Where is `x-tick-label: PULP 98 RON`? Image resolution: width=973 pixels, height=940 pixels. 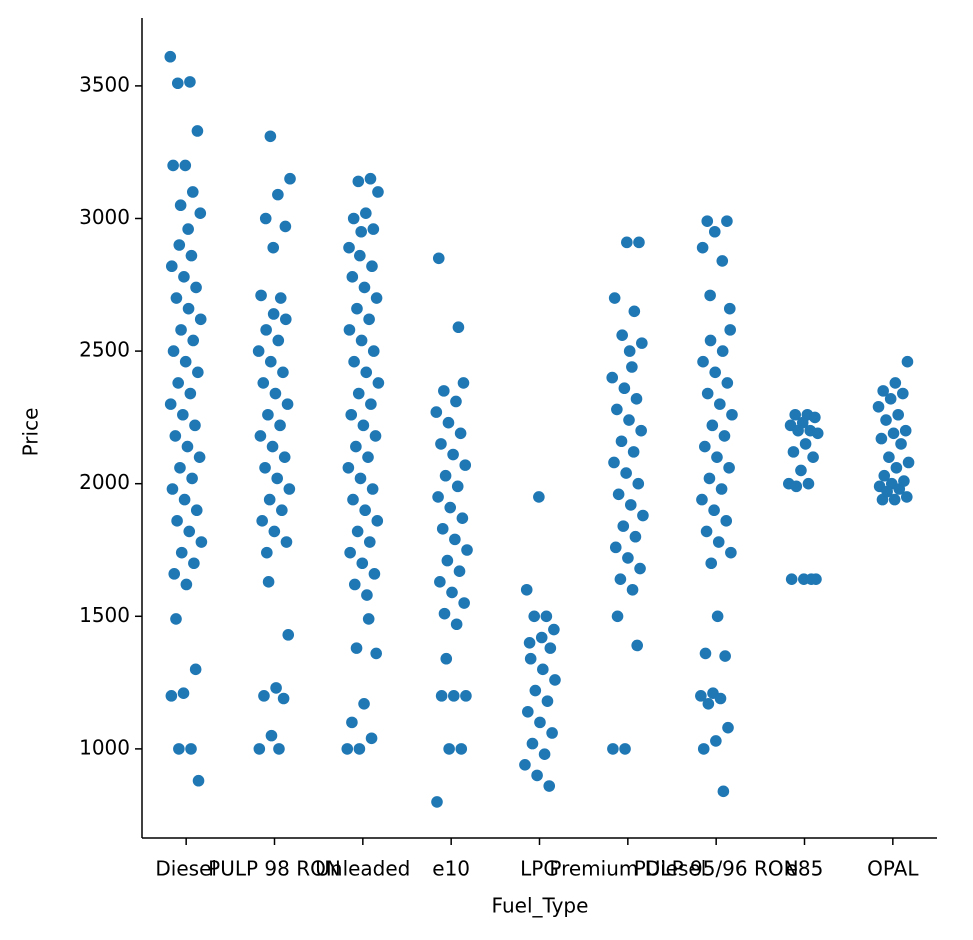 x-tick-label: PULP 98 RON is located at coordinates (274, 869).